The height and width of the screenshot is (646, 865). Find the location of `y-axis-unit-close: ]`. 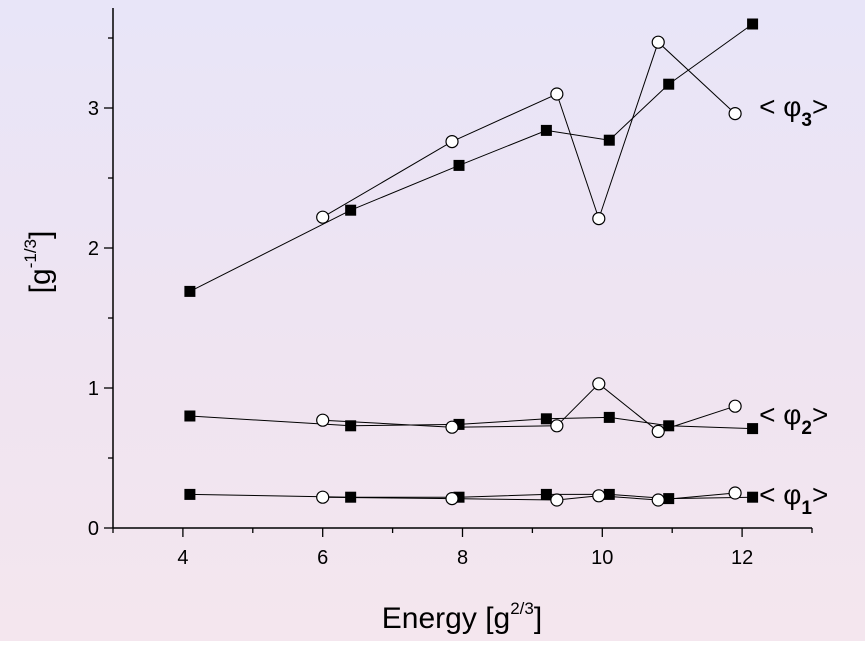

y-axis-unit-close: ] is located at coordinates (40, 235).